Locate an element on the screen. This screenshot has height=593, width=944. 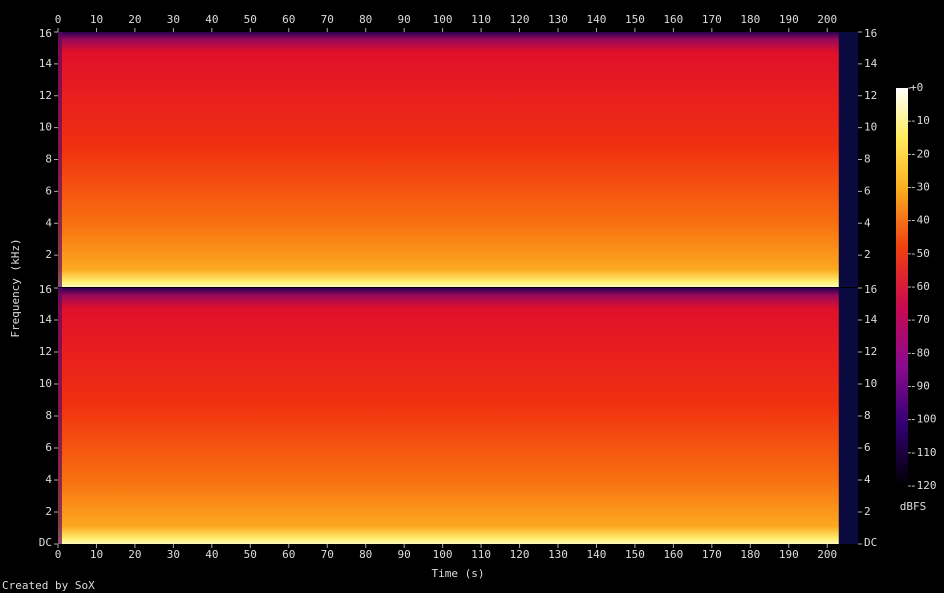
x-axis-label: Time (s) is located at coordinates (458, 573).